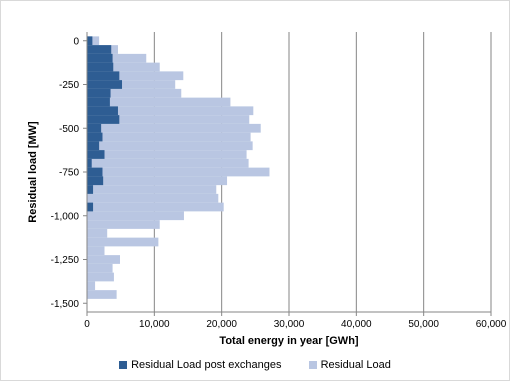 This screenshot has height=381, width=510. Describe the element at coordinates (154, 324) in the screenshot. I see `x-tick-label: 10,000` at that location.